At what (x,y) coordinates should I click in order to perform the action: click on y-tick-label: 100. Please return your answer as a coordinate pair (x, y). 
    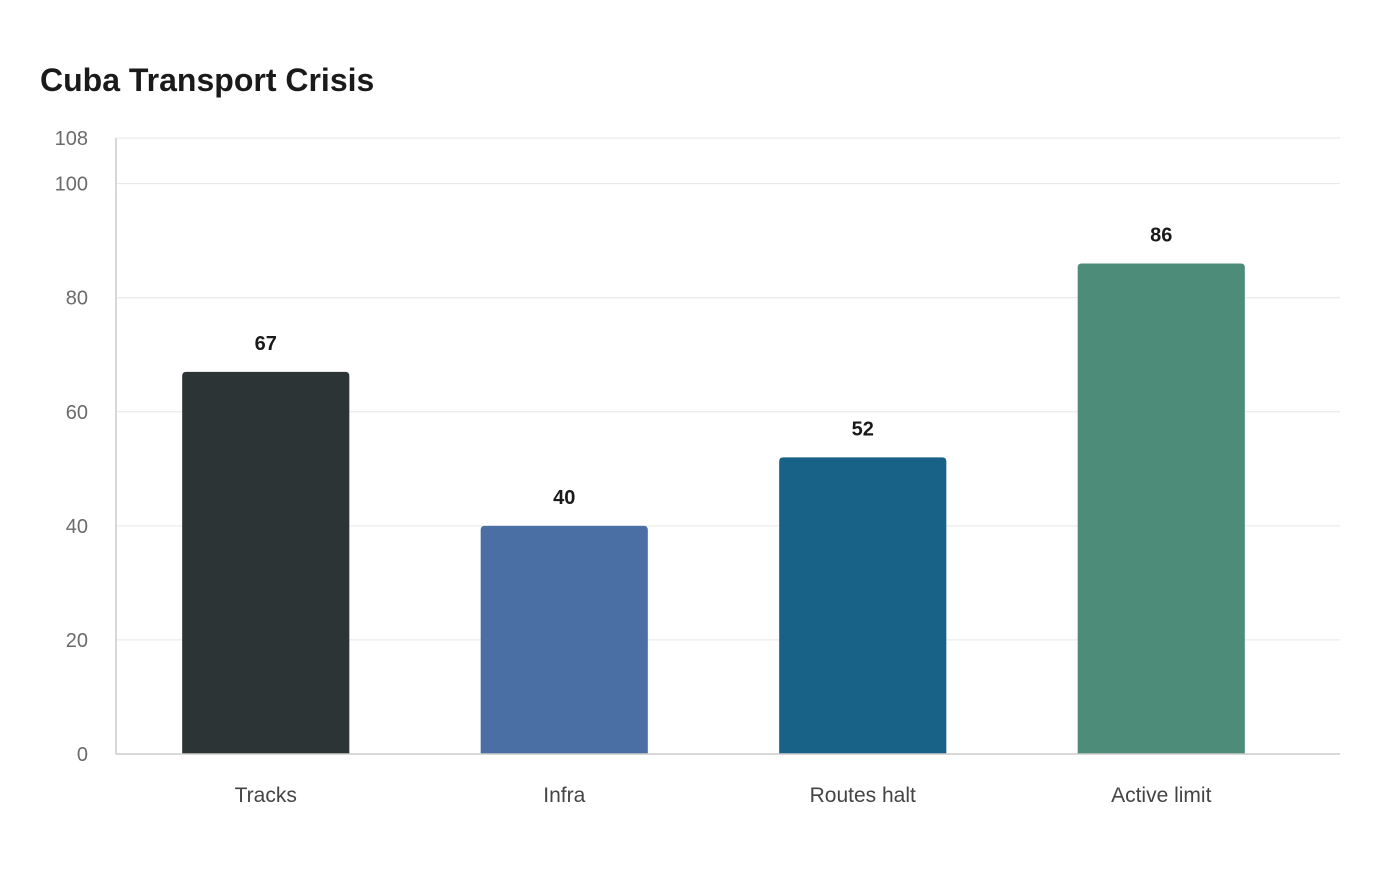
    Looking at the image, I should click on (71, 185).